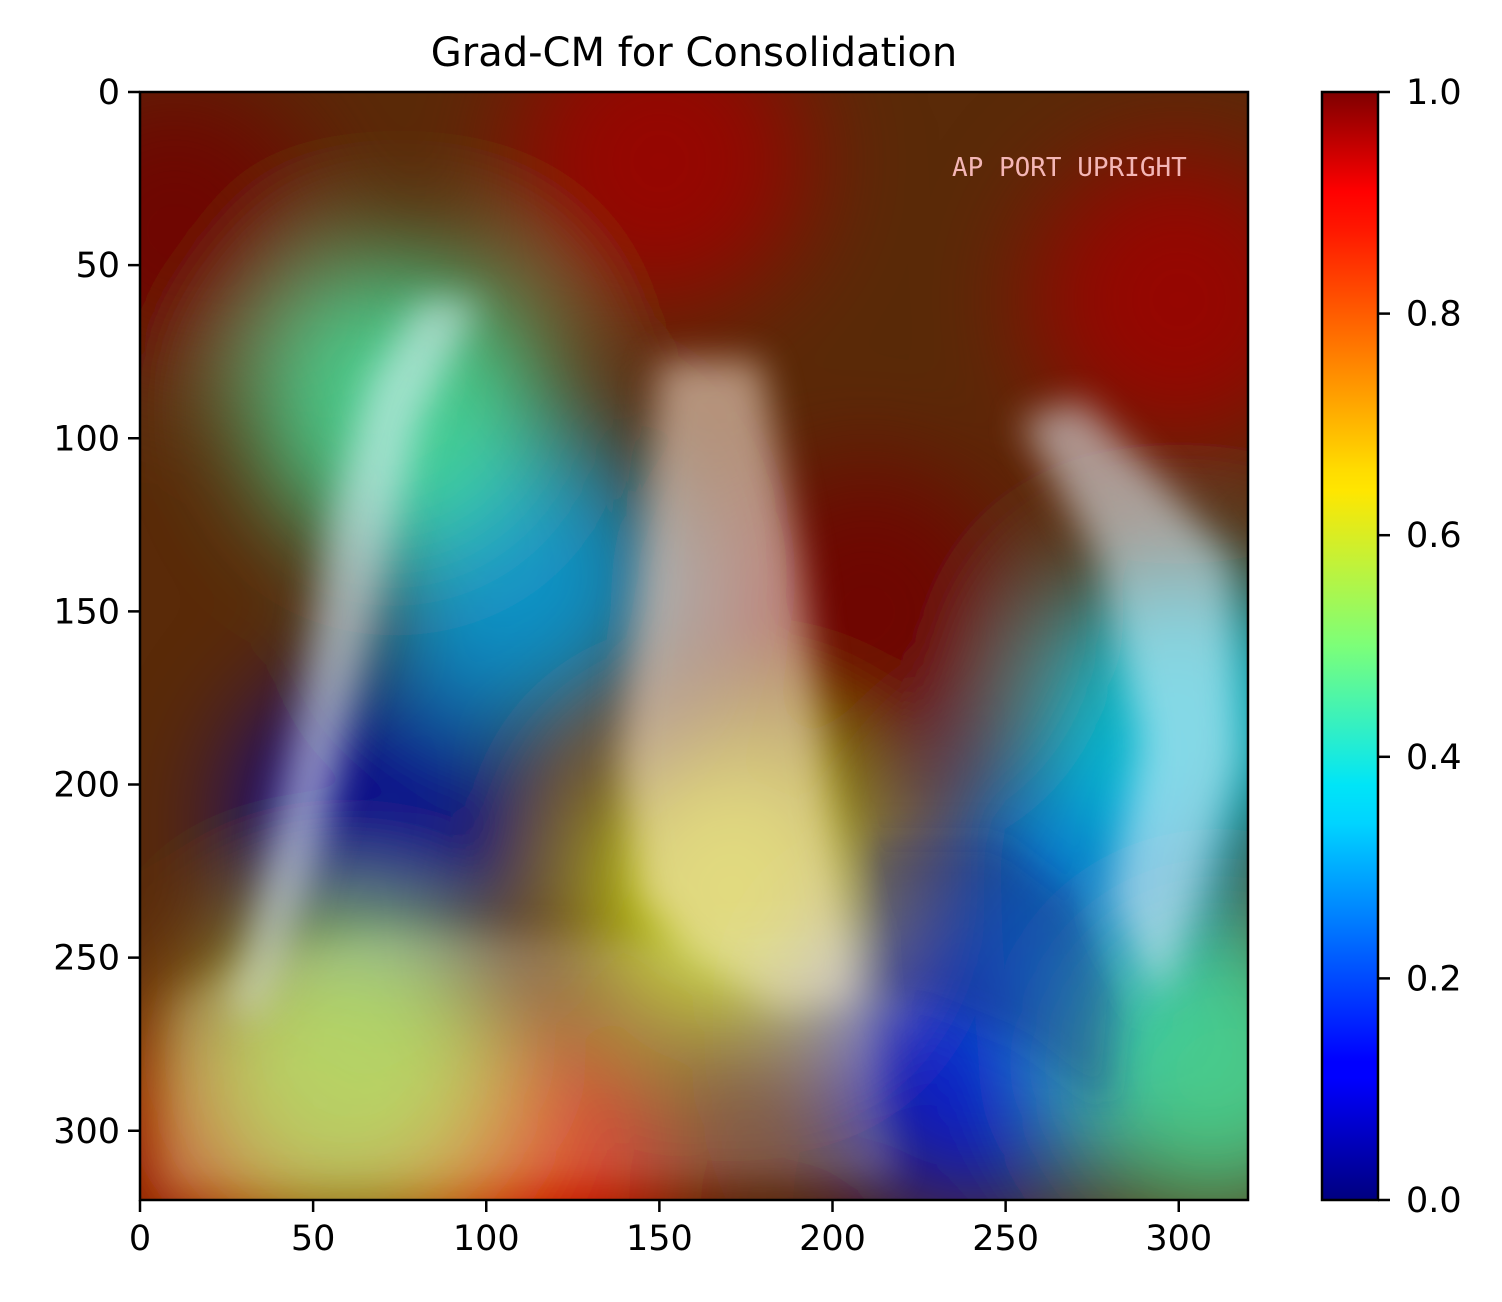 This screenshot has width=1502, height=1302. I want to click on colorbar-tick-label: 0.0, so click(1434, 1201).